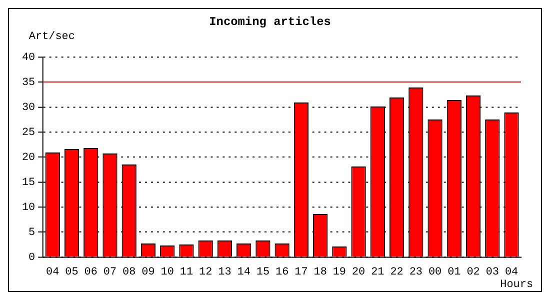 Image resolution: width=550 pixels, height=300 pixels. What do you see at coordinates (301, 272) in the screenshot?
I see `x-tick-label: 17` at bounding box center [301, 272].